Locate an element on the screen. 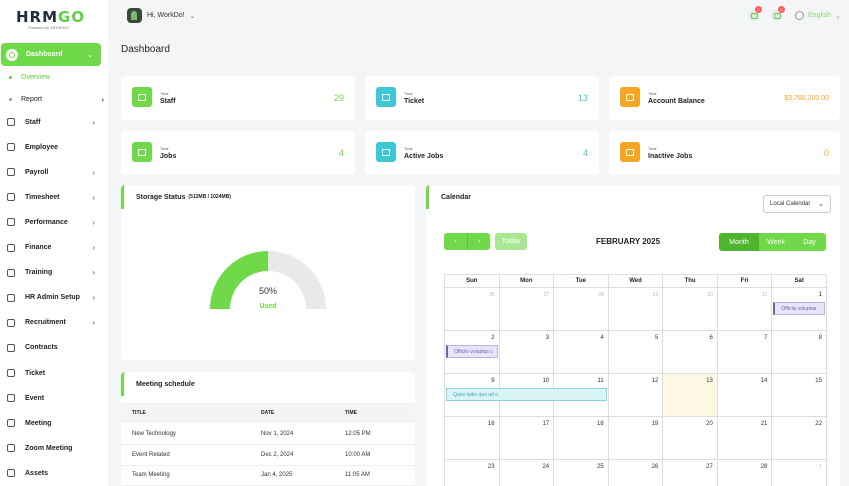  sidebar-item-label: Assets is located at coordinates (36, 473).